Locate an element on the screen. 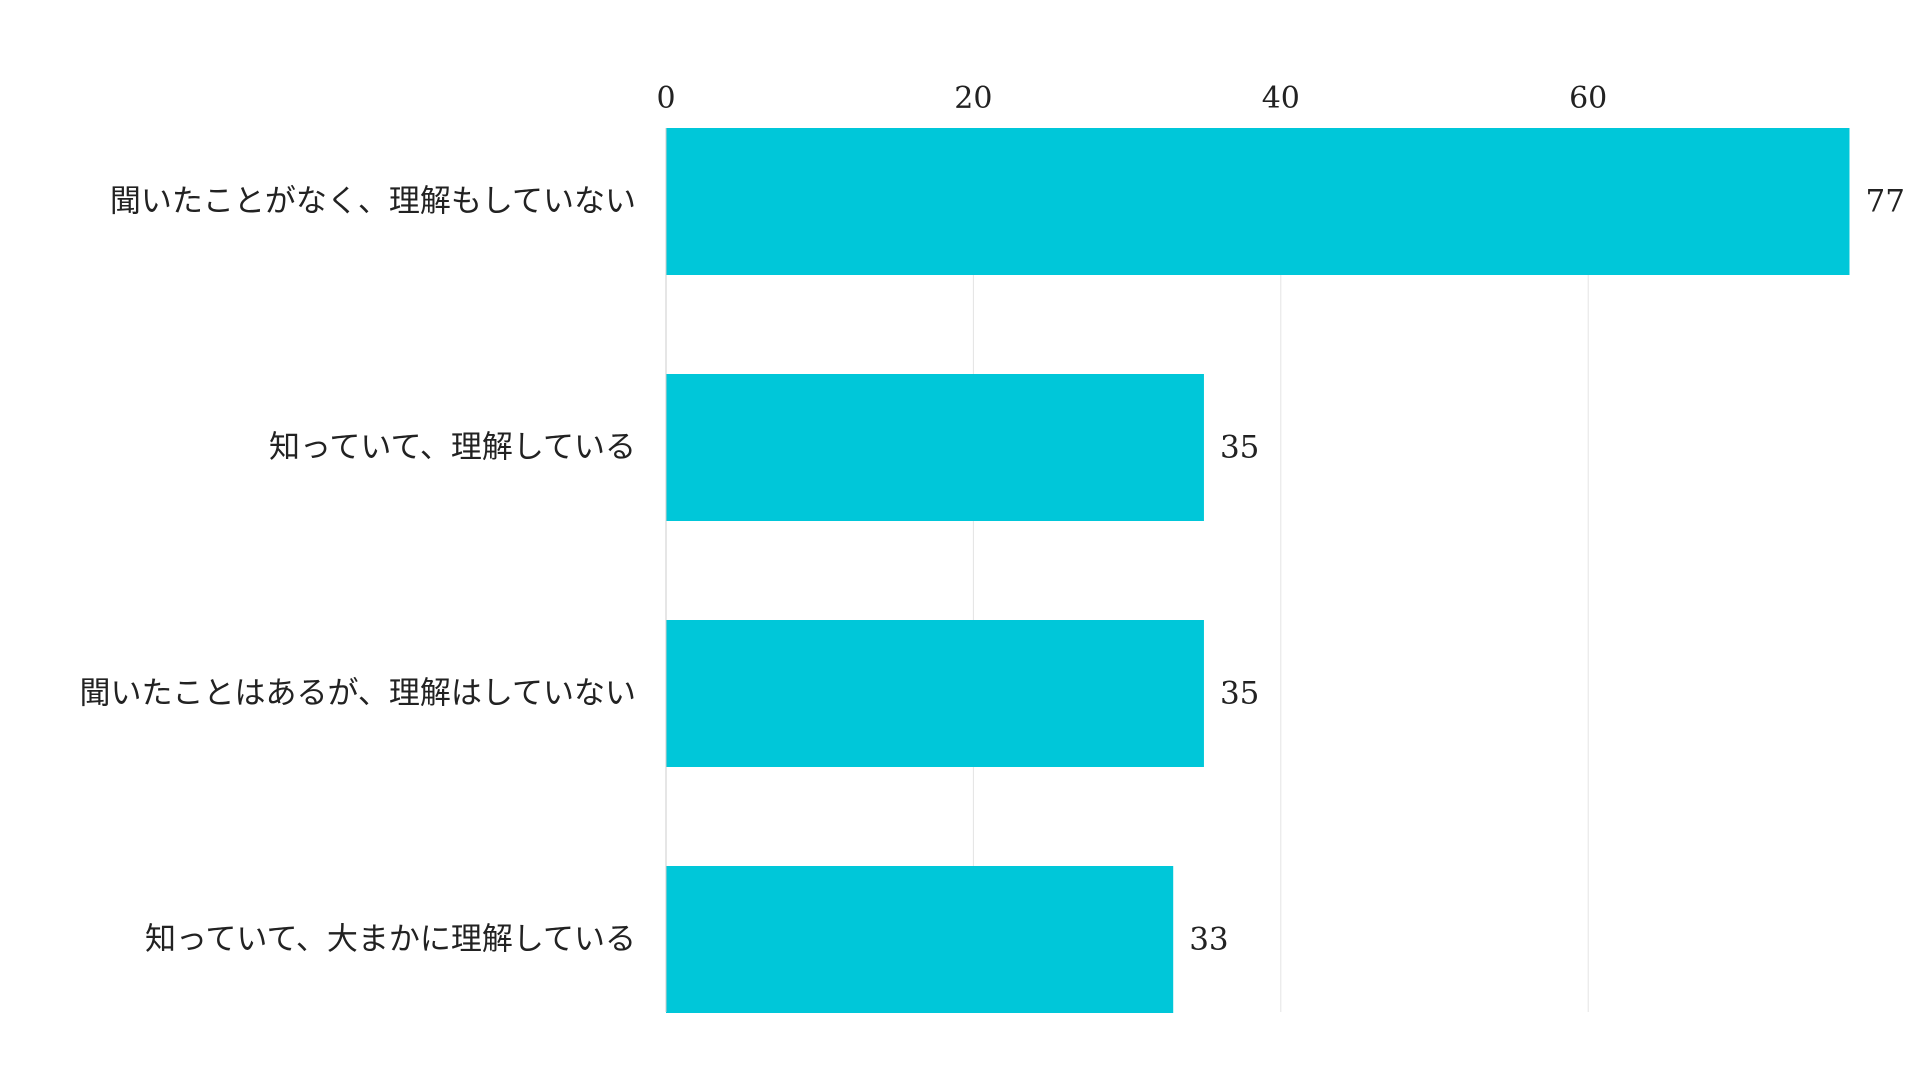 The image size is (1920, 1085). x-tick-label: 20 is located at coordinates (973, 98).